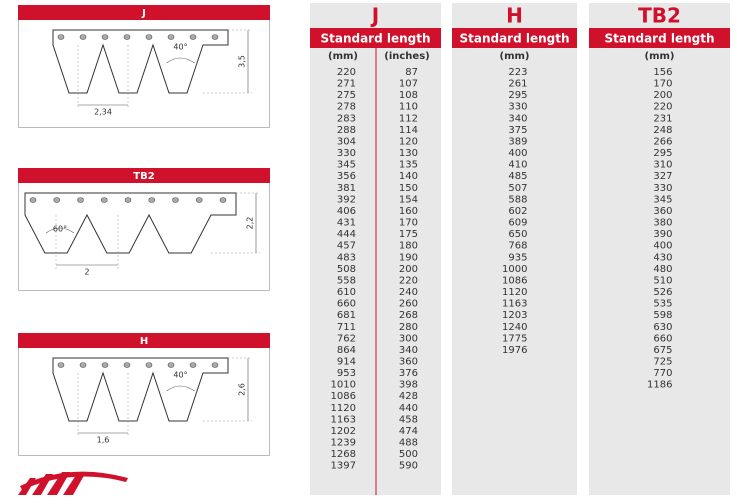 The height and width of the screenshot is (504, 750). I want to click on length-value: 110, so click(408, 107).